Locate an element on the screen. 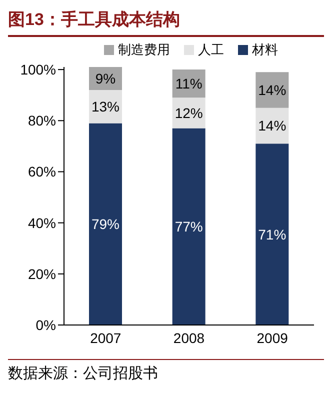 The height and width of the screenshot is (400, 332). data-label: 79% is located at coordinates (105, 224).